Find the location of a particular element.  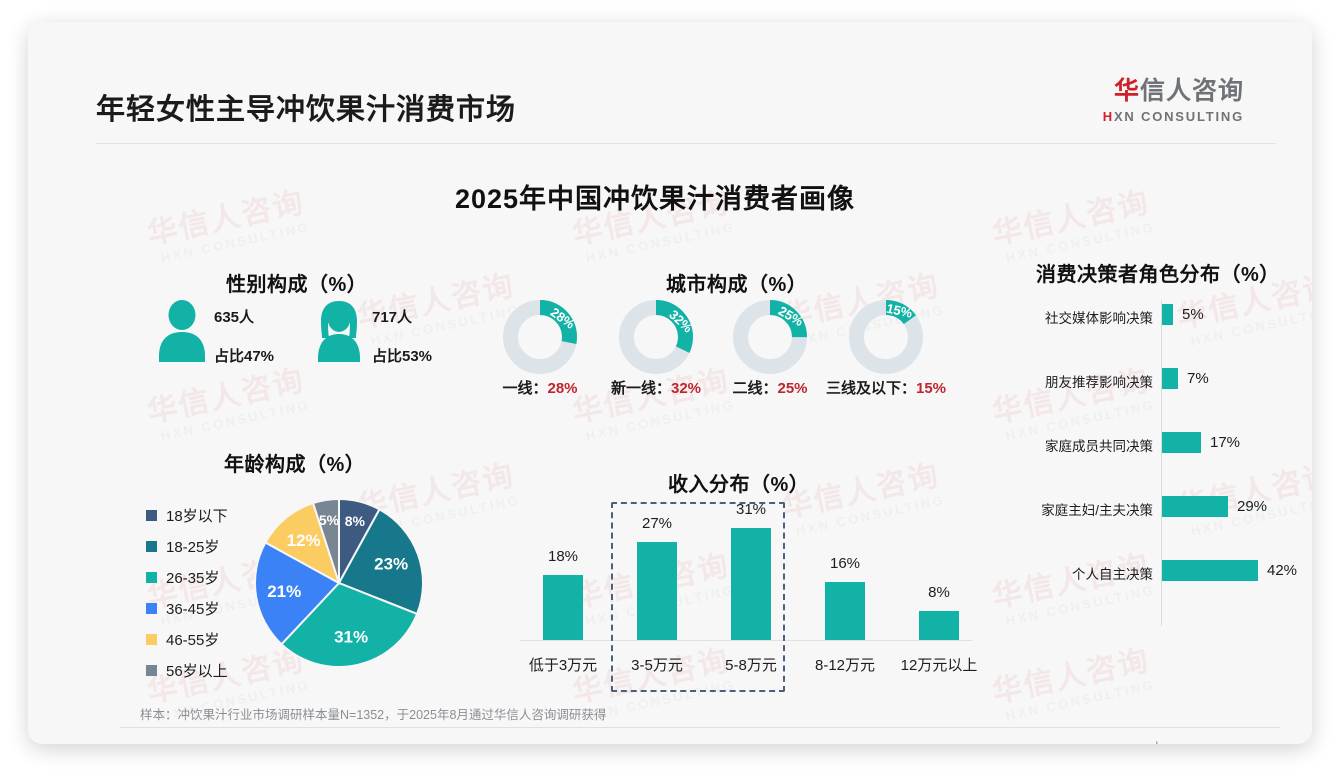

income-category-label: 5-8万元 is located at coordinates (751, 665).